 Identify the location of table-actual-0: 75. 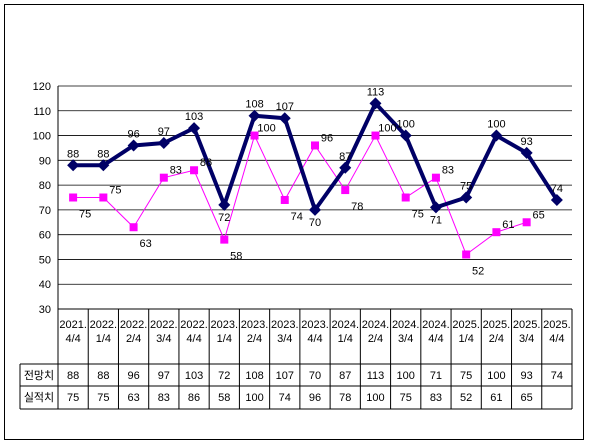
(73, 398).